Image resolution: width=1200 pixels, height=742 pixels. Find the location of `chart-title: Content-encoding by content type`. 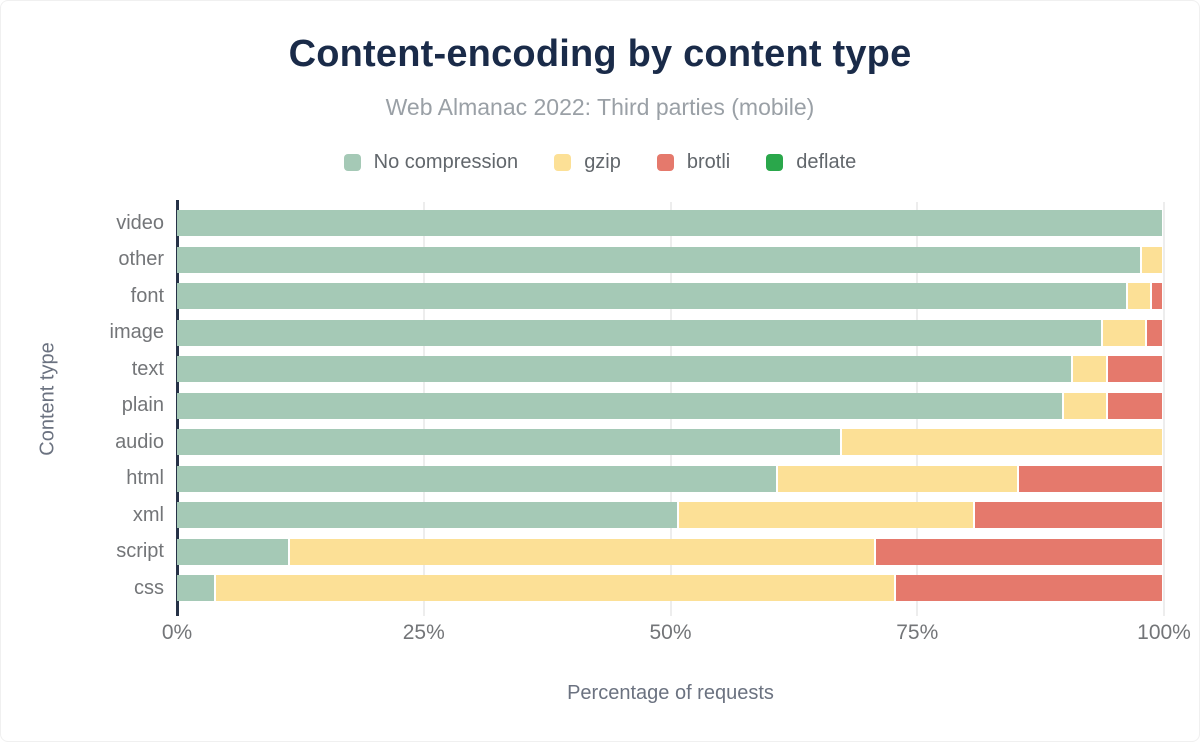

chart-title: Content-encoding by content type is located at coordinates (600, 54).